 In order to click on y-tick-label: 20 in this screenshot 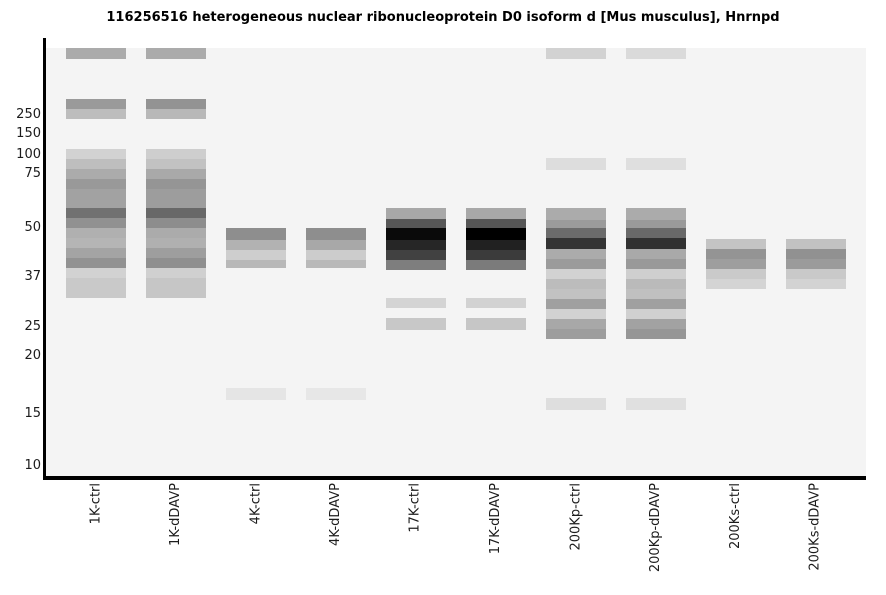, I will do `click(32, 355)`.